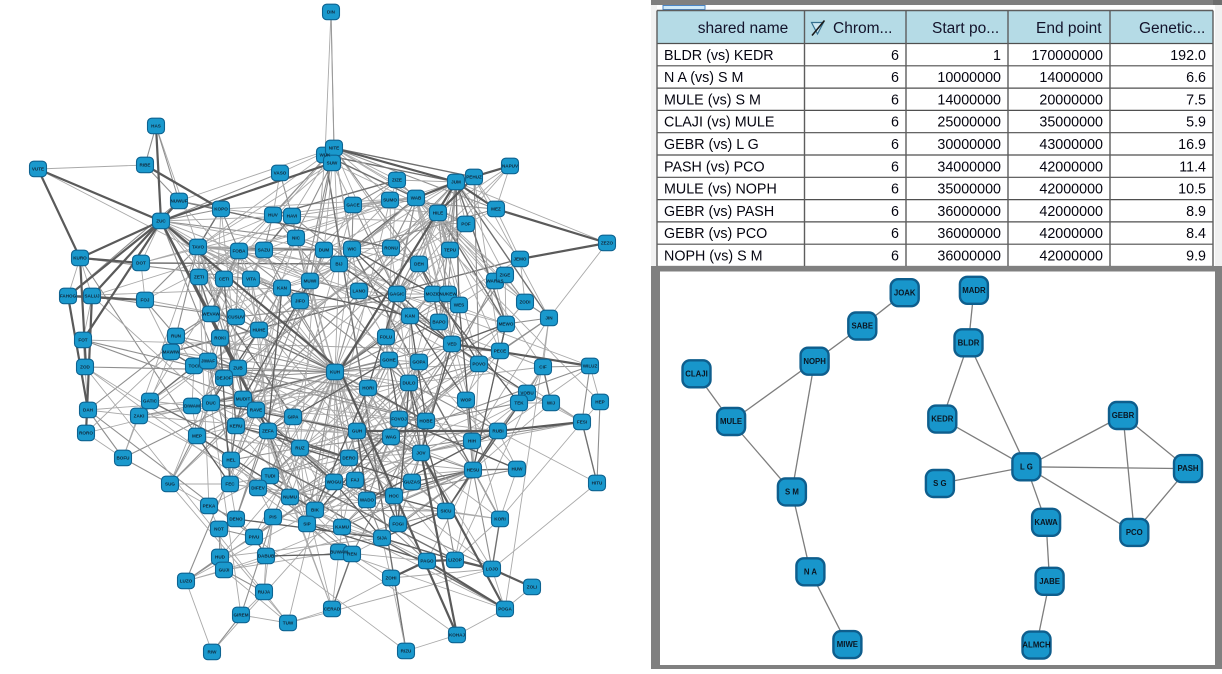 The width and height of the screenshot is (1222, 674). What do you see at coordinates (494, 281) in the screenshot?
I see `svg-text: WARAS` at bounding box center [494, 281].